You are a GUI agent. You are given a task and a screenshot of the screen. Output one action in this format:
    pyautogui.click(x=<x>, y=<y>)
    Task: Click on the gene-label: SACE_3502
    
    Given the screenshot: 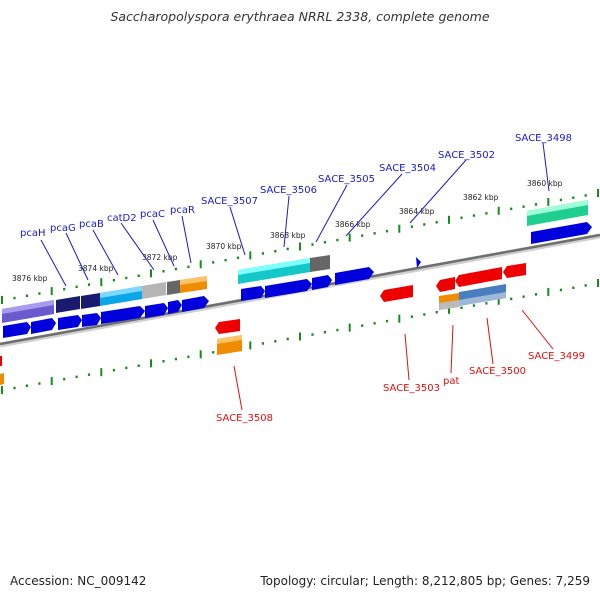 What is the action you would take?
    pyautogui.click(x=466, y=155)
    